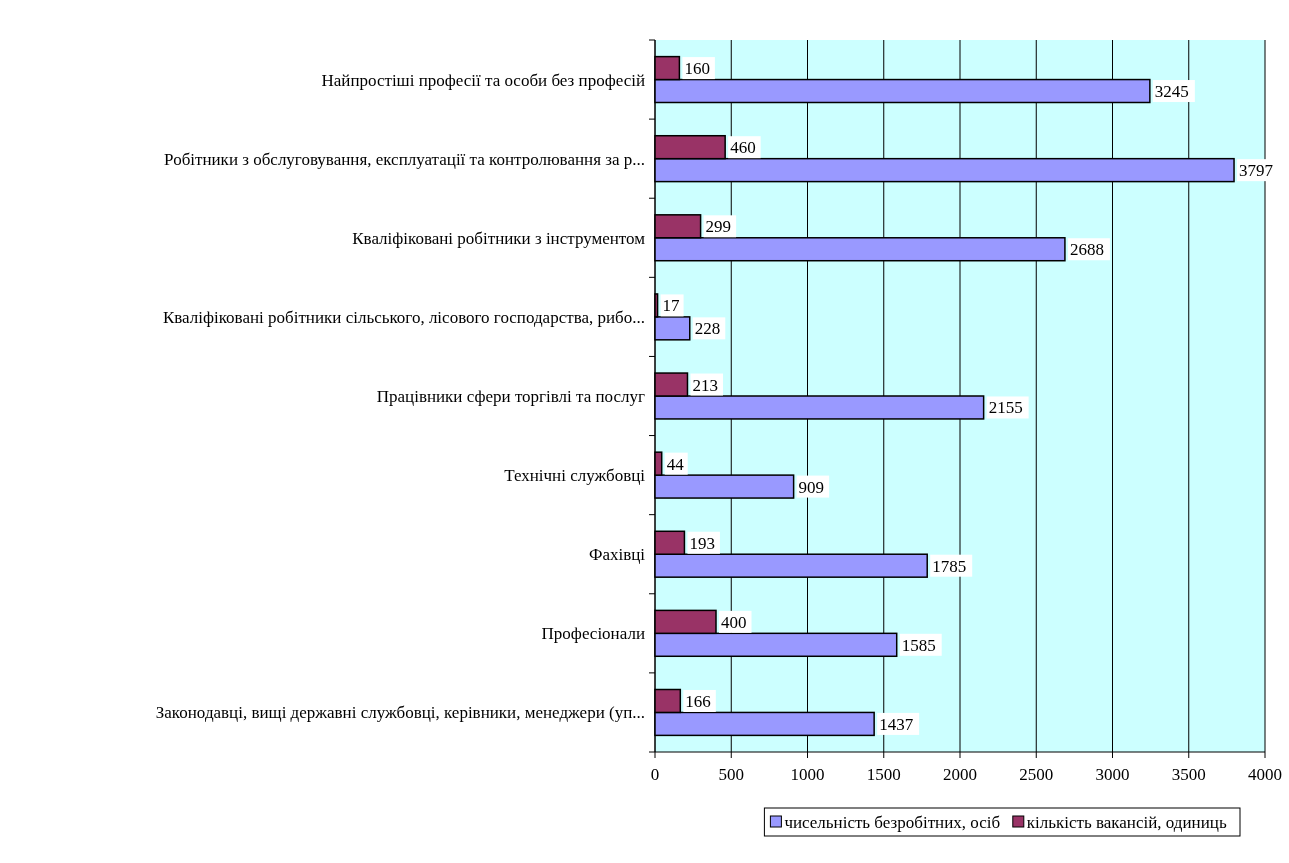  I want to click on y-tick-label: Найпростіші професії та особи без професій, so click(483, 80).